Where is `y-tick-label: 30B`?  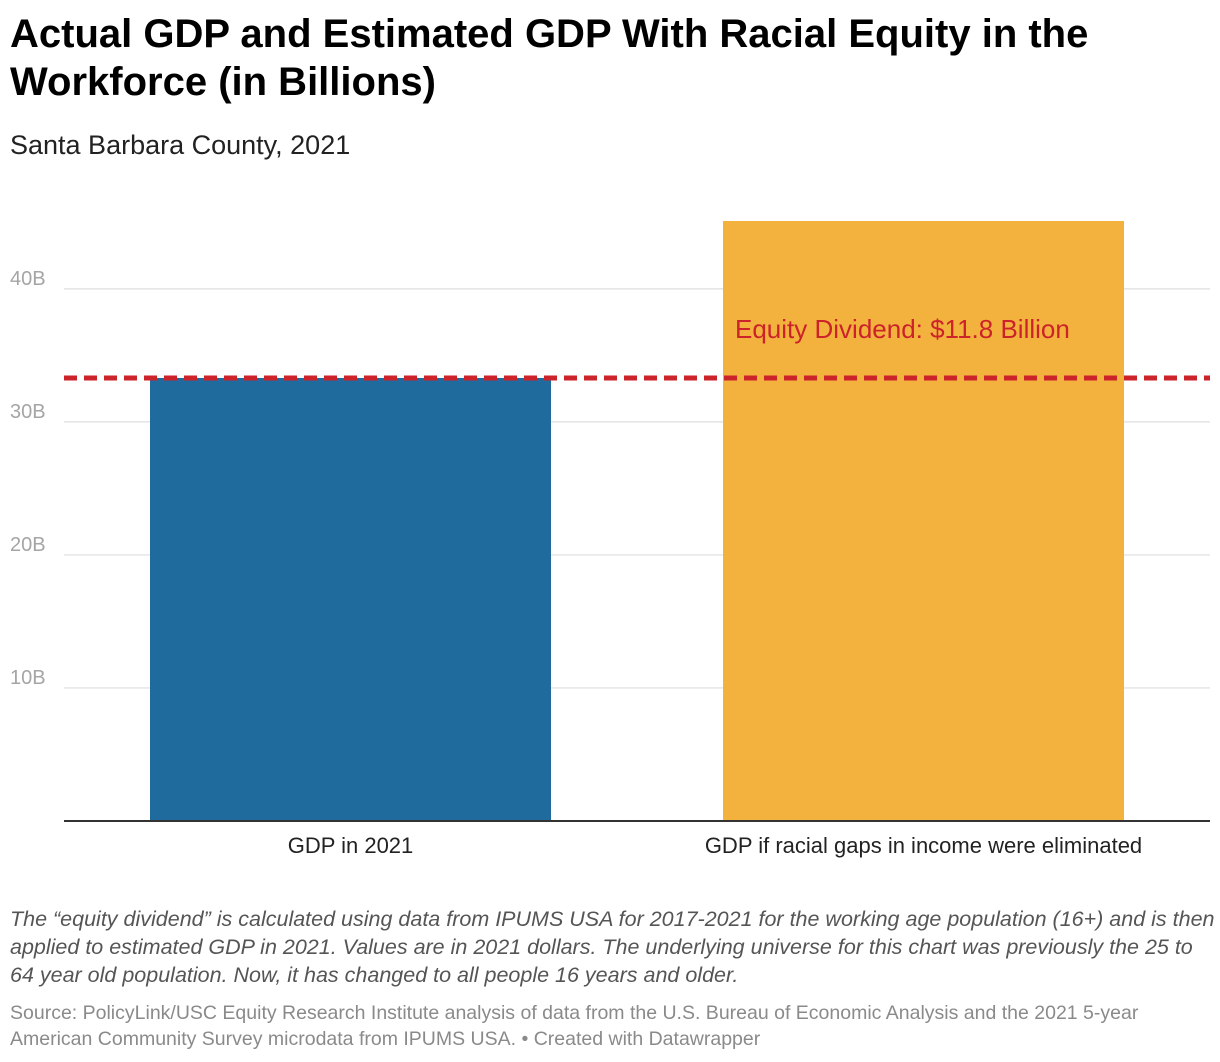
y-tick-label: 30B is located at coordinates (28, 412).